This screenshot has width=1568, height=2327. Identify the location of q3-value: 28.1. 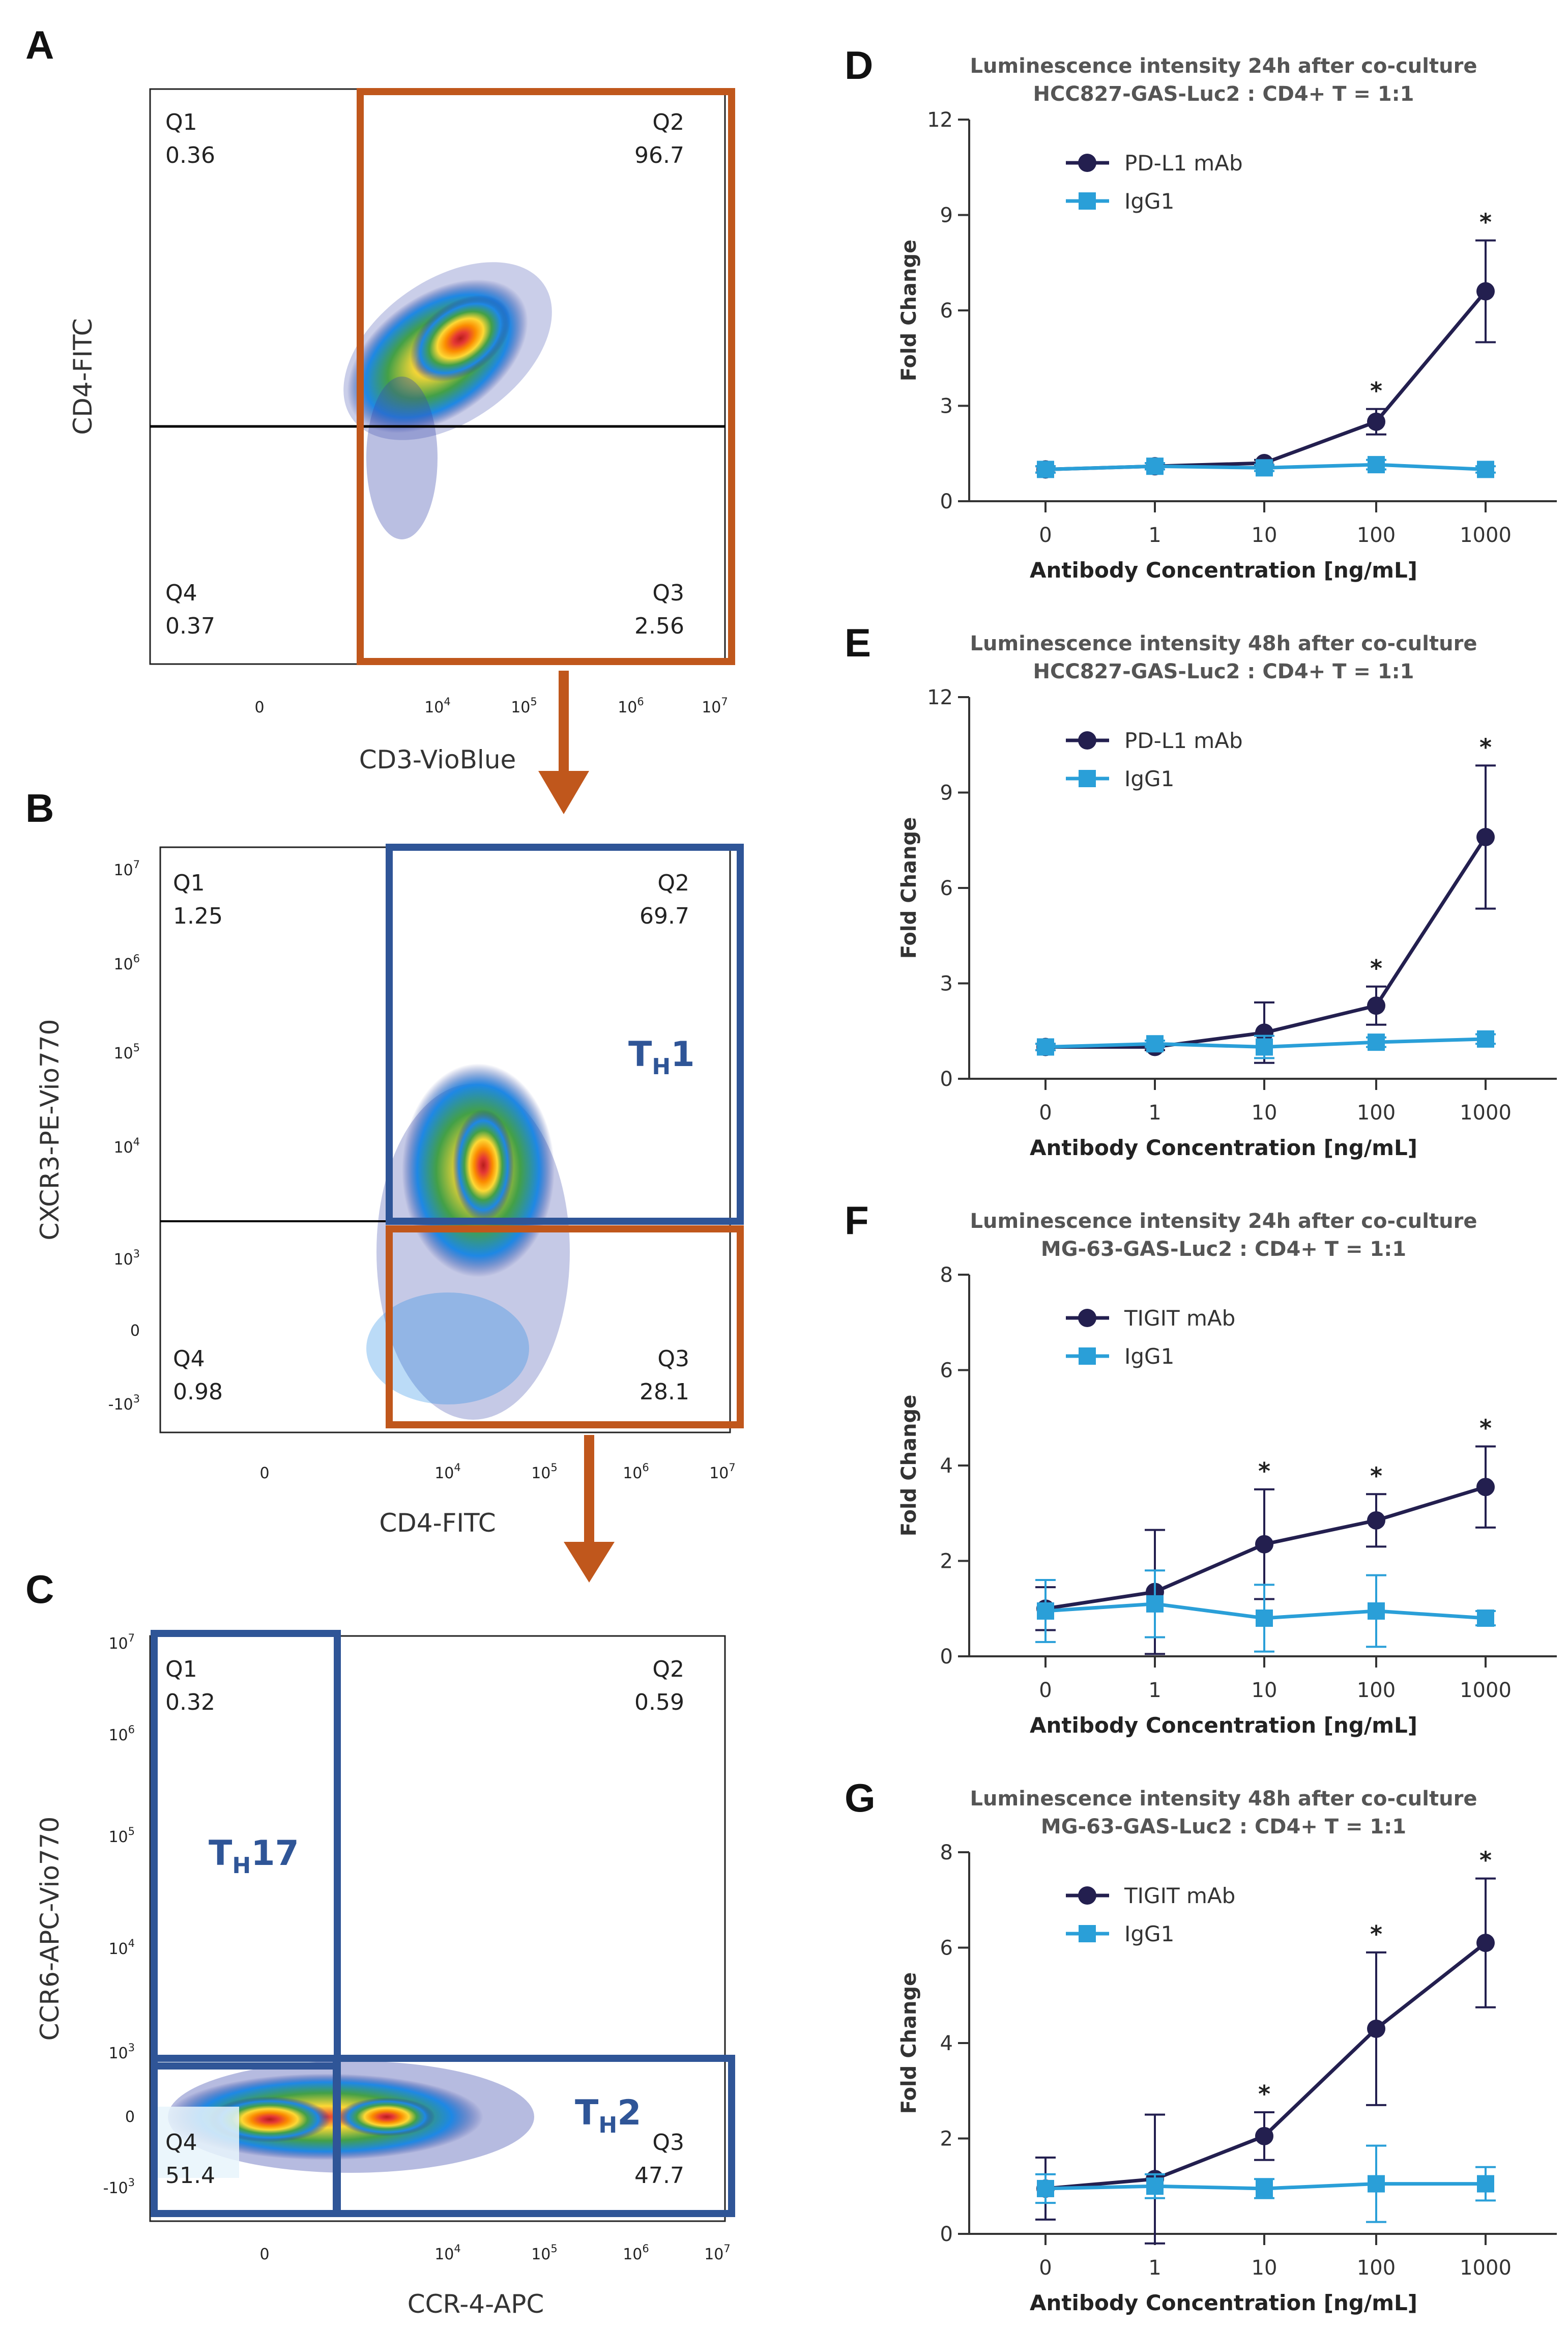
(664, 1392).